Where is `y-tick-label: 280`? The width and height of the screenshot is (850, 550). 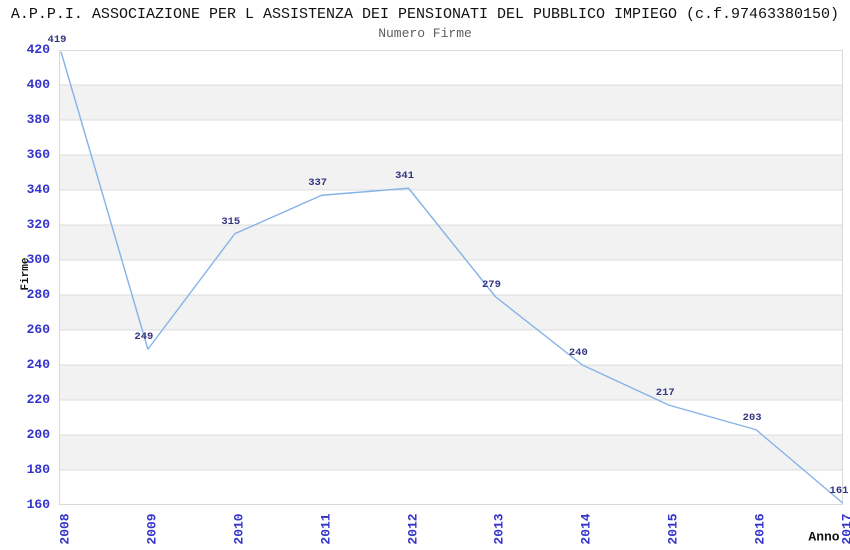 y-tick-label: 280 is located at coordinates (38, 294).